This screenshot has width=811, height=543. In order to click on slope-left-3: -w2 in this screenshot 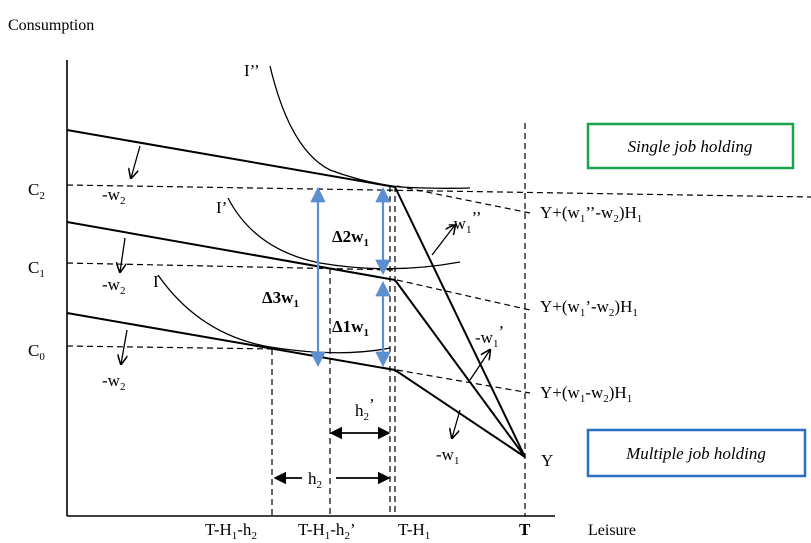, I will do `click(113, 382)`.